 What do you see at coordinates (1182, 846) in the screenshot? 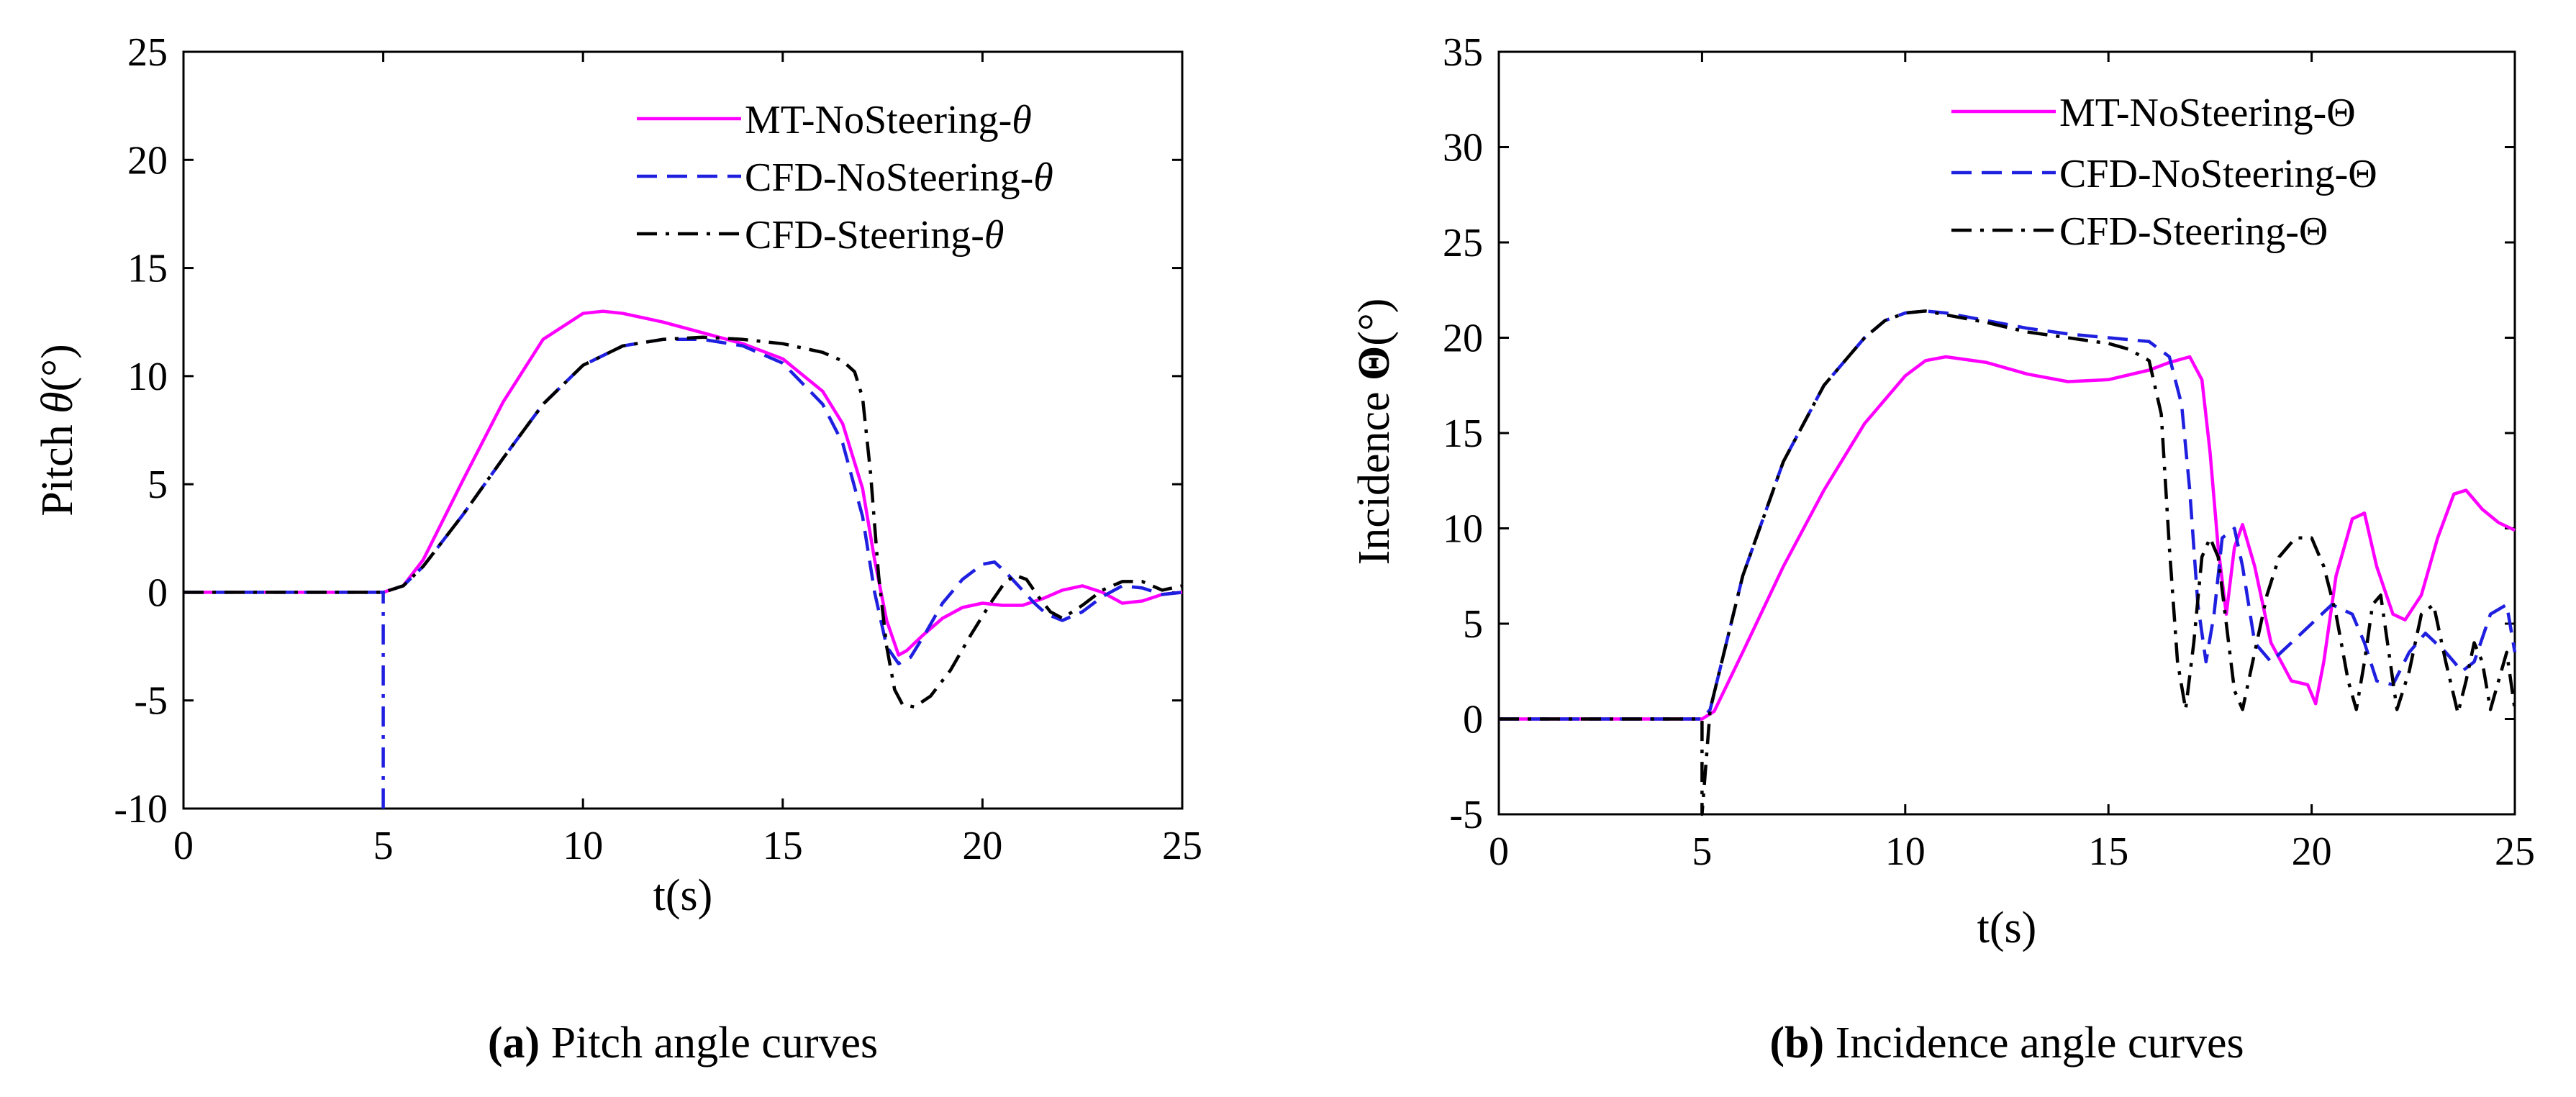
I see `x-tick-label-a-25: 25` at bounding box center [1182, 846].